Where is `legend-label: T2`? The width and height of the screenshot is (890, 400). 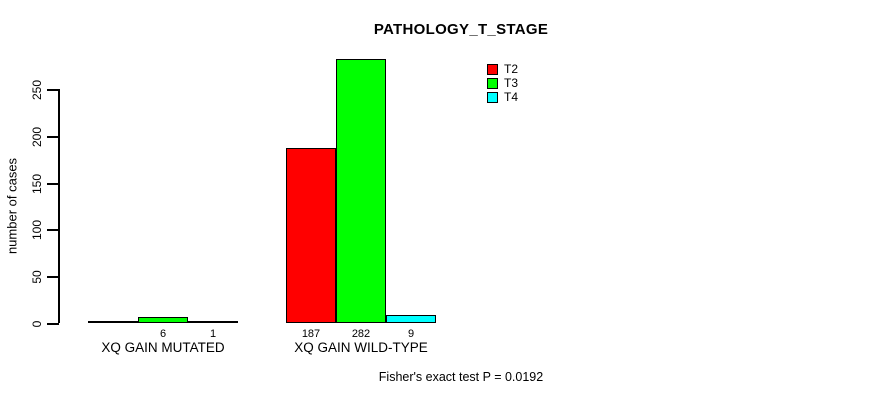
legend-label: T2 is located at coordinates (511, 69).